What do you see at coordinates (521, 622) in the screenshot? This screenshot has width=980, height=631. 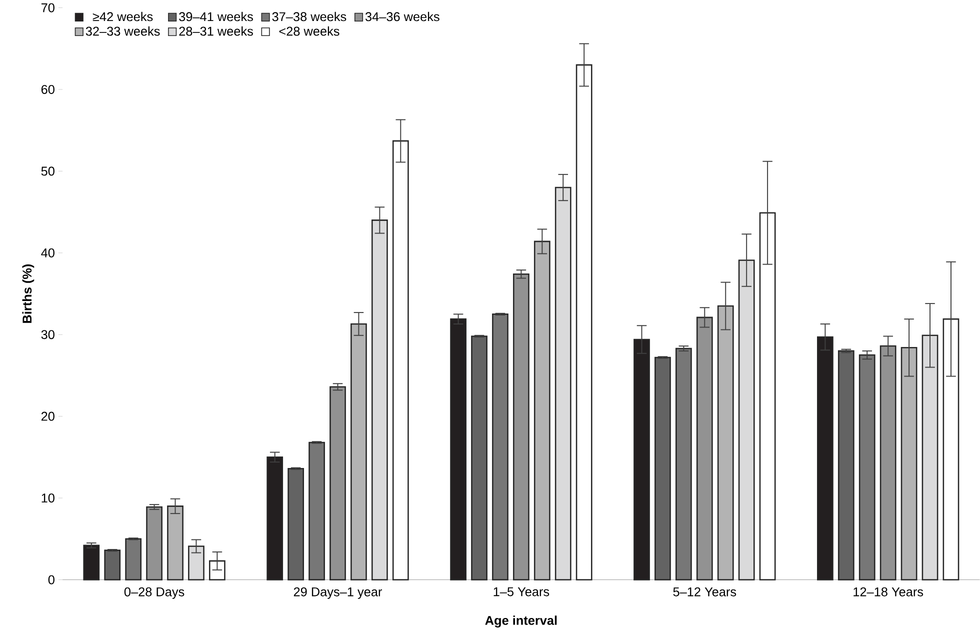 I see `x-axis-title: Age interval` at bounding box center [521, 622].